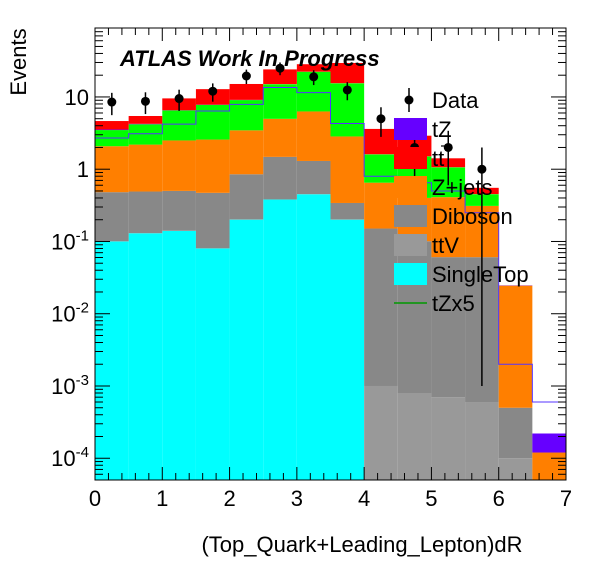 This screenshot has height=572, width=596. What do you see at coordinates (145, 119) in the screenshot?
I see `bar-z-jets-red-top--bin-1` at bounding box center [145, 119].